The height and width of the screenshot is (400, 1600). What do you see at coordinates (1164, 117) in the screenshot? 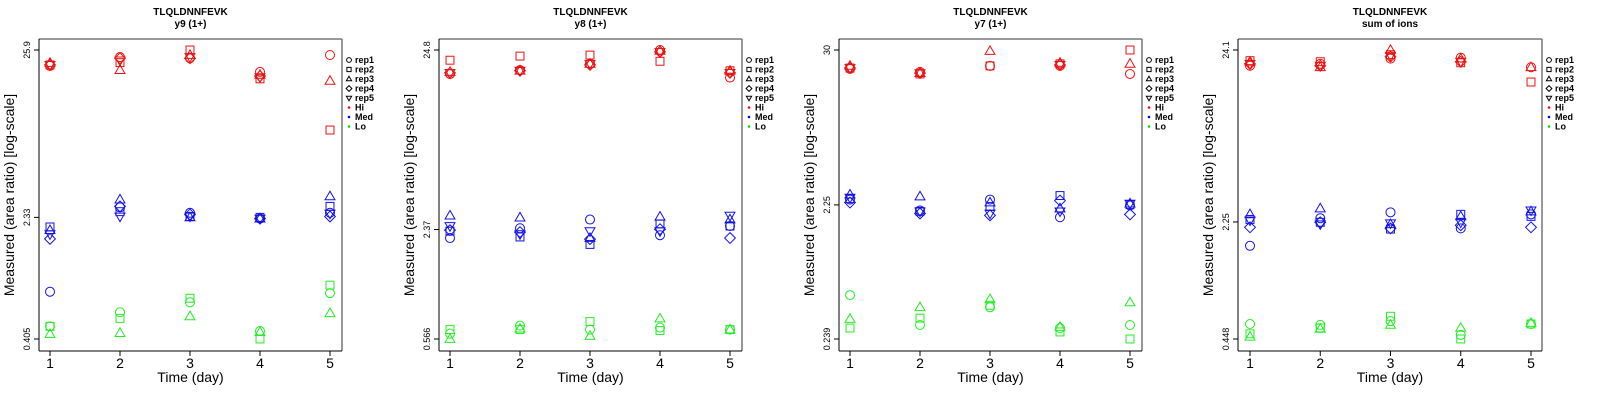
I see `legend-label: Med` at bounding box center [1164, 117].